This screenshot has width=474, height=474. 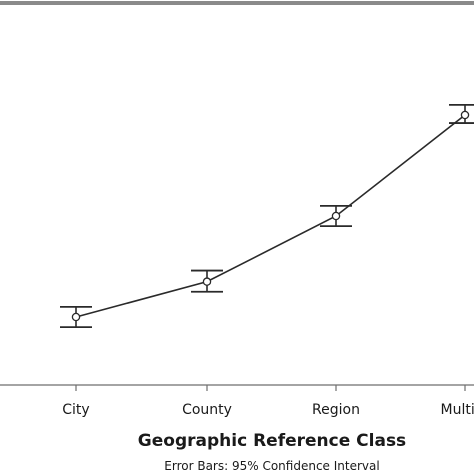 What do you see at coordinates (271, 466) in the screenshot?
I see `error-bar-footnote: Error Bars: 95% Confidence Interval` at bounding box center [271, 466].